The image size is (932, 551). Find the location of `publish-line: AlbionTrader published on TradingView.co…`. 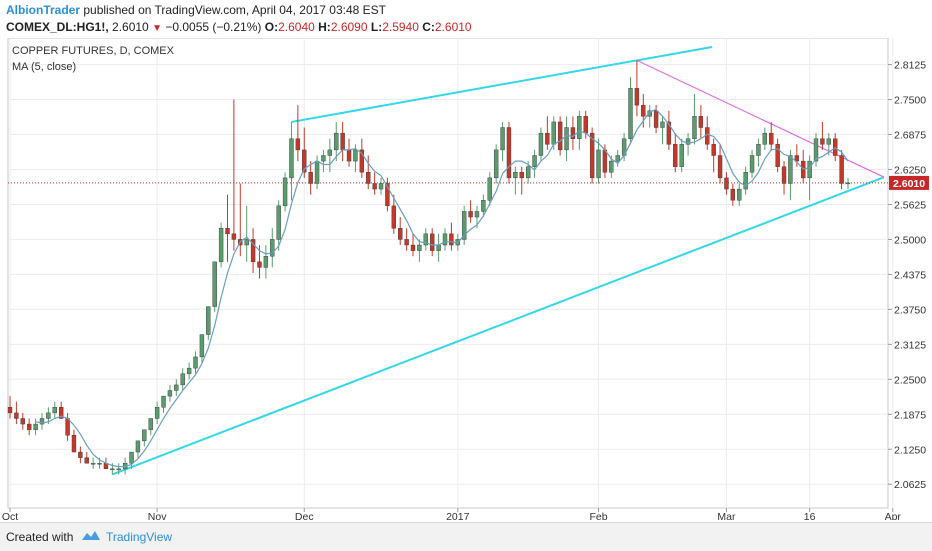

publish-line: AlbionTrader published on TradingView.co… is located at coordinates (196, 10).